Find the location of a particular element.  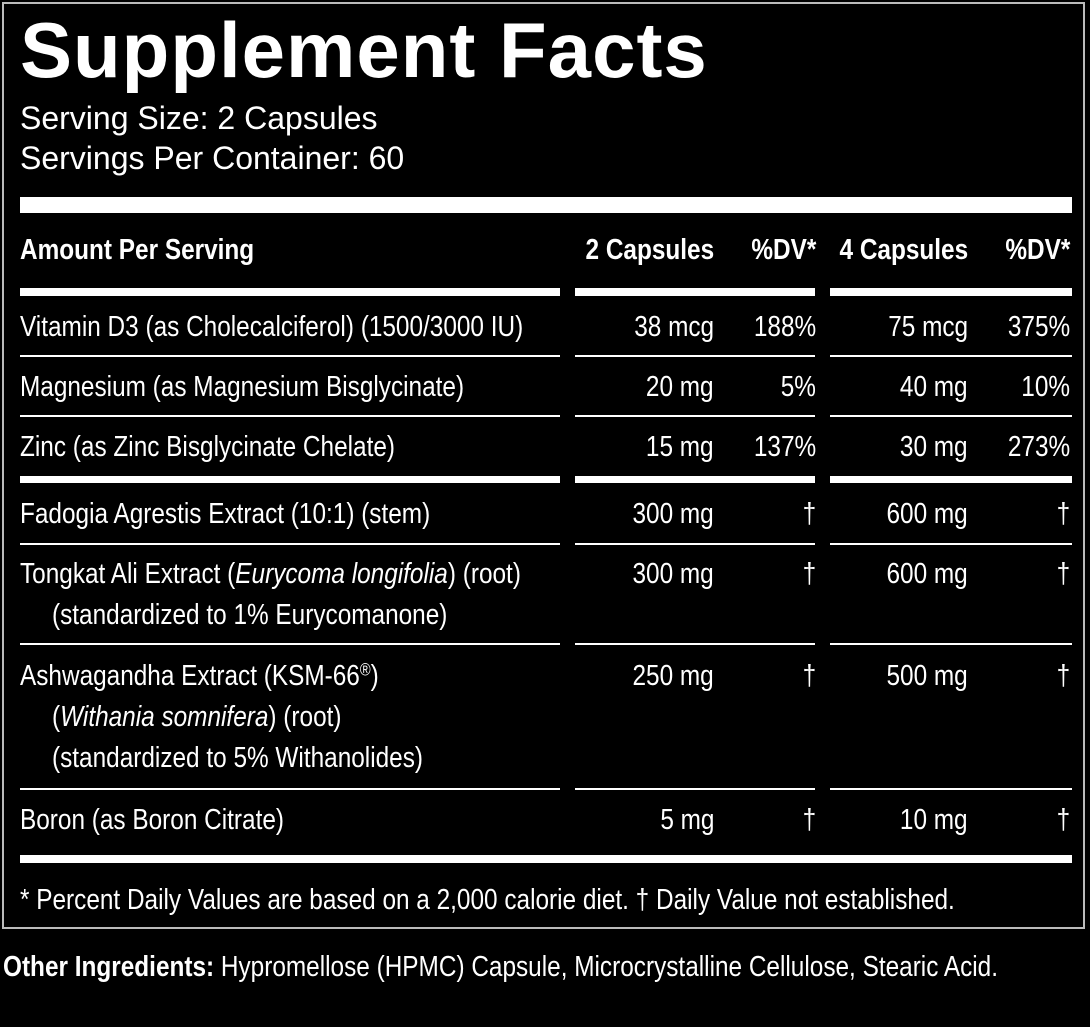

name-sup: ® is located at coordinates (365, 669).